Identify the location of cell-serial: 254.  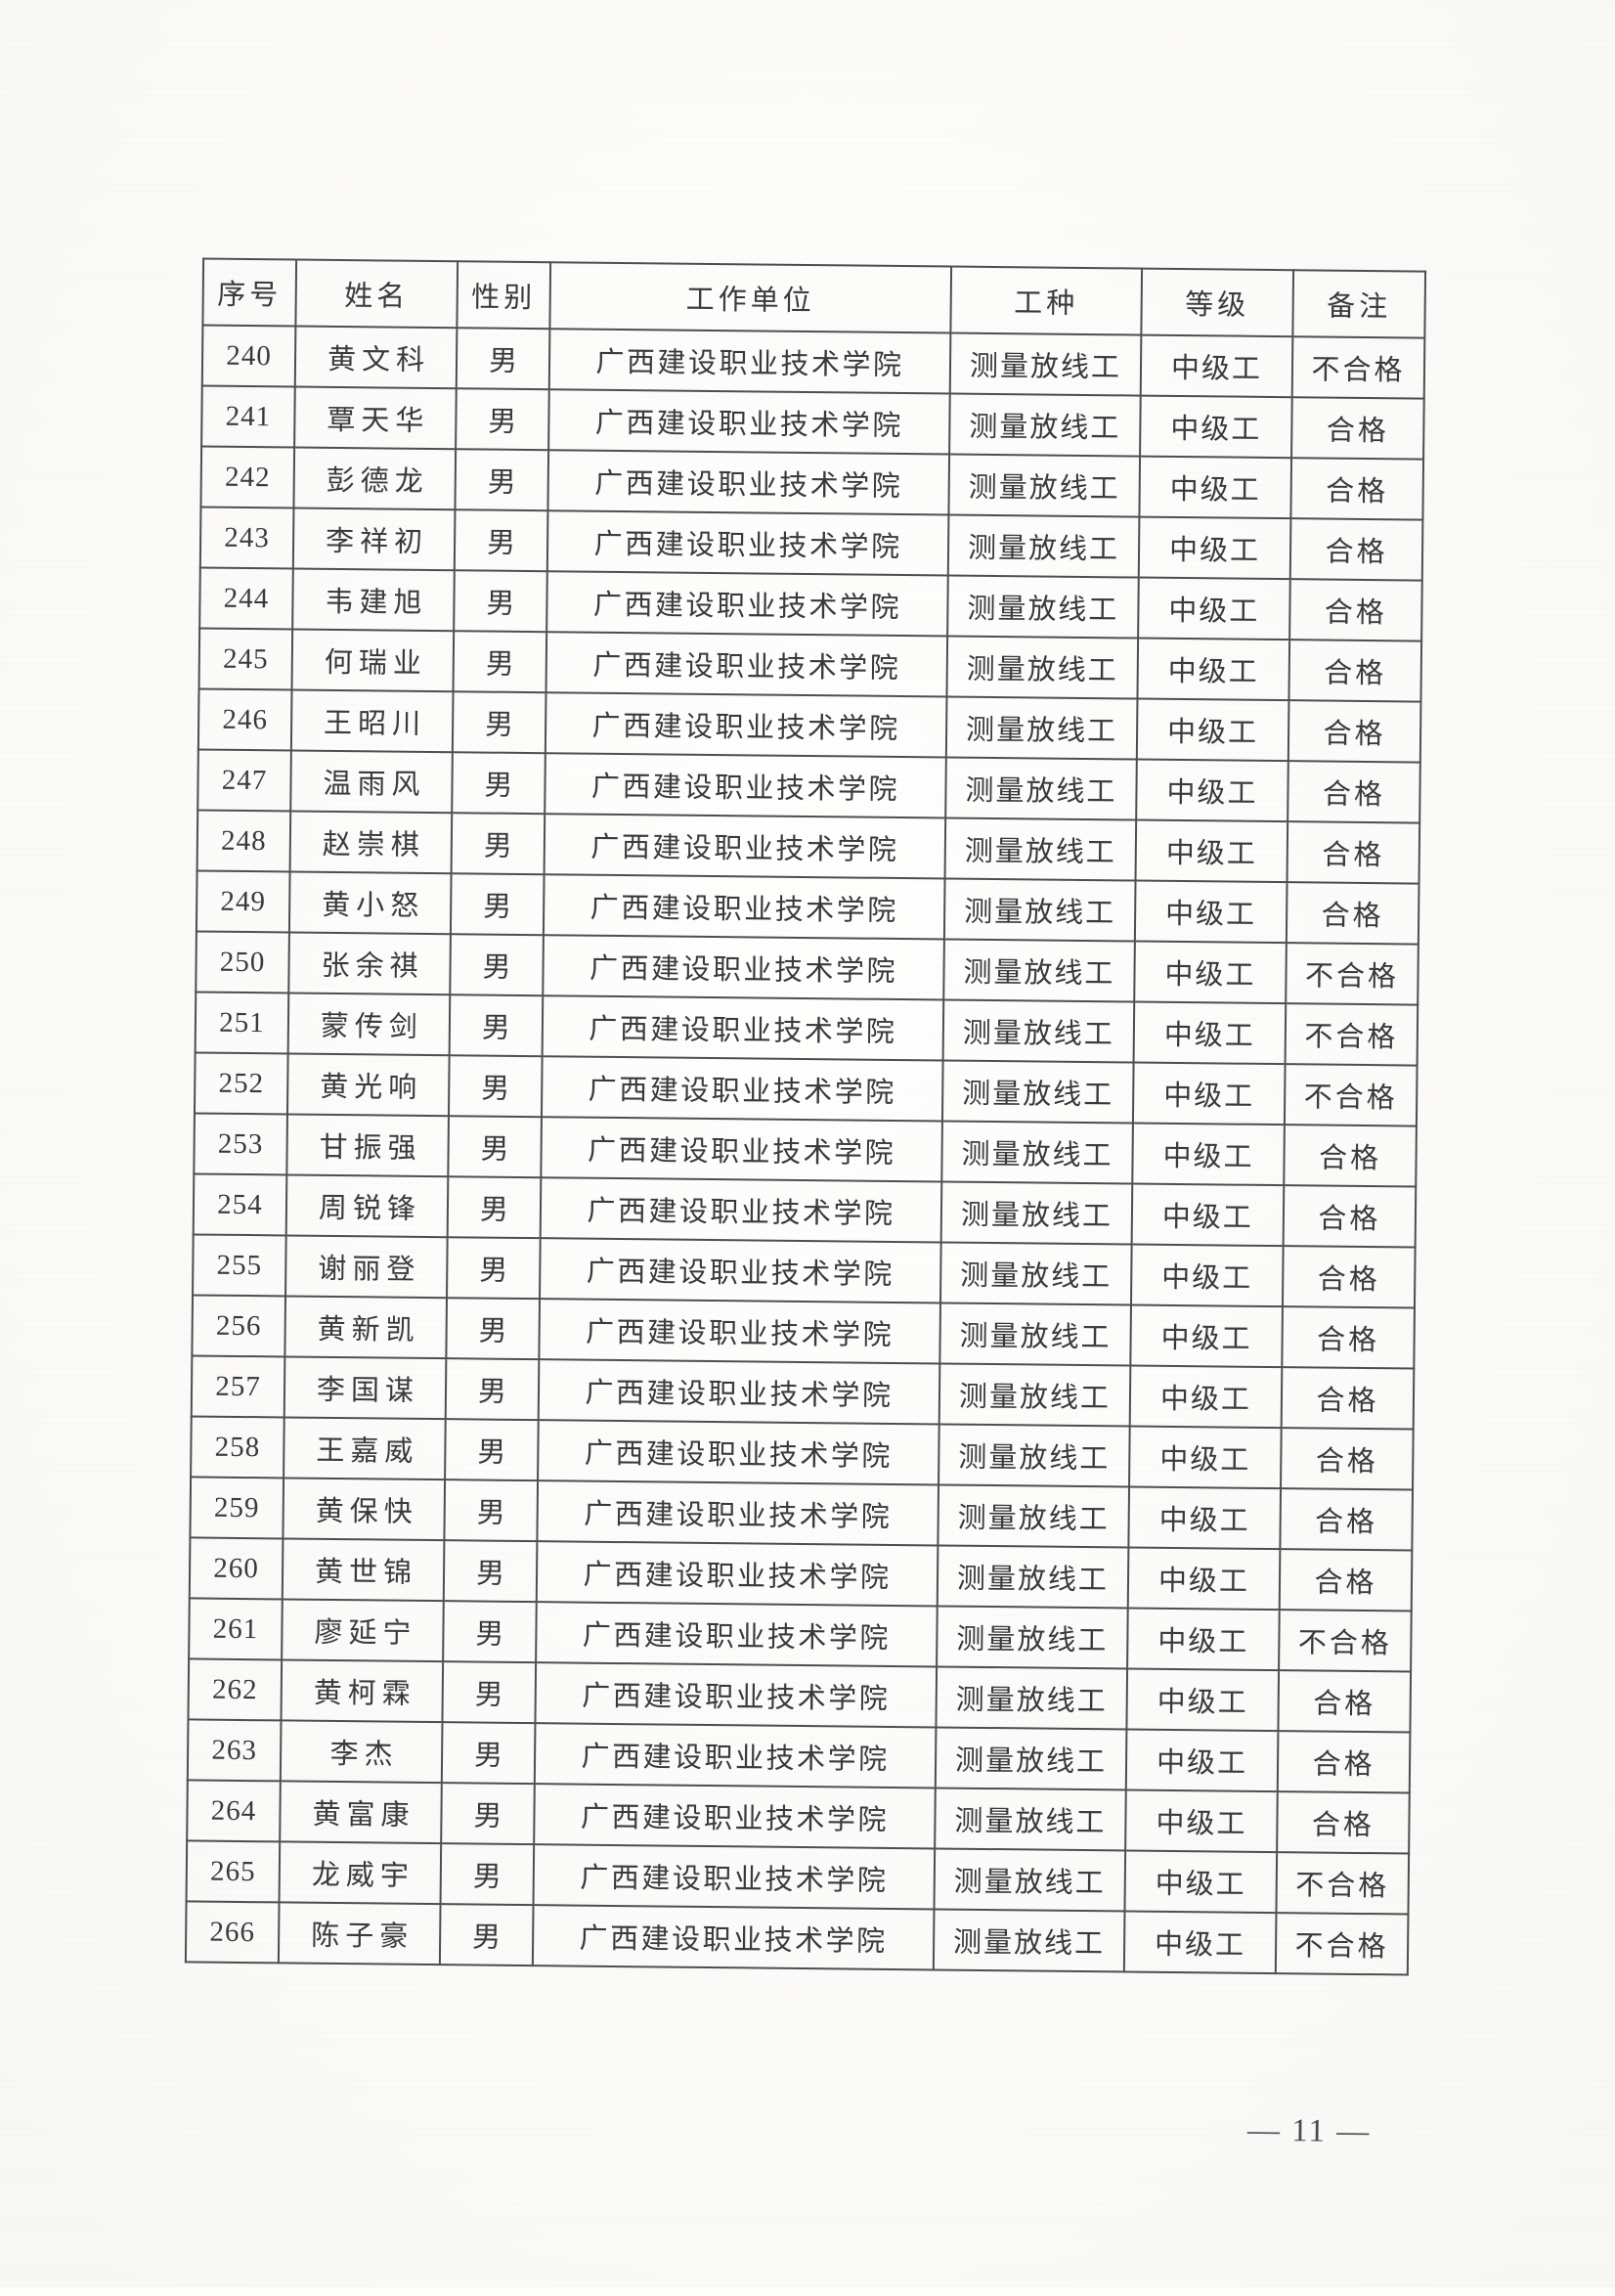
(240, 1204).